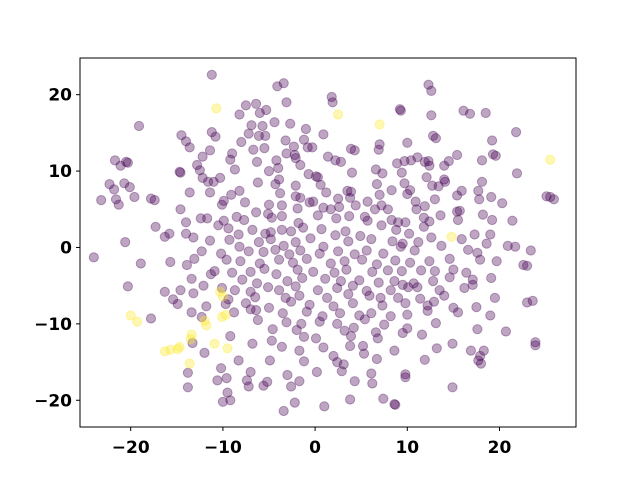 This screenshot has height=480, width=640. Describe the element at coordinates (60, 96) in the screenshot. I see `y-tick-label: 20` at that location.